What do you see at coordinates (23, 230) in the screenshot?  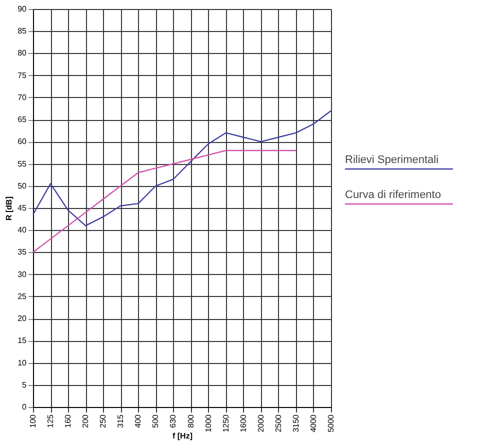 I see `y-tick-label: 40` at bounding box center [23, 230].